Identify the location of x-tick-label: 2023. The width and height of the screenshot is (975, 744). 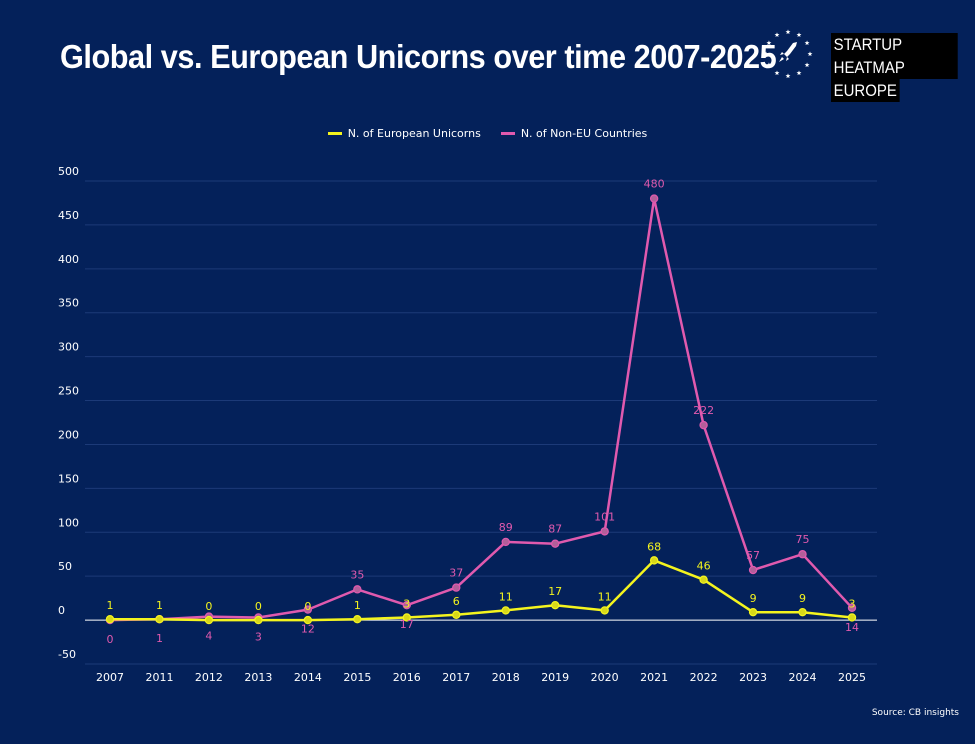
(753, 677).